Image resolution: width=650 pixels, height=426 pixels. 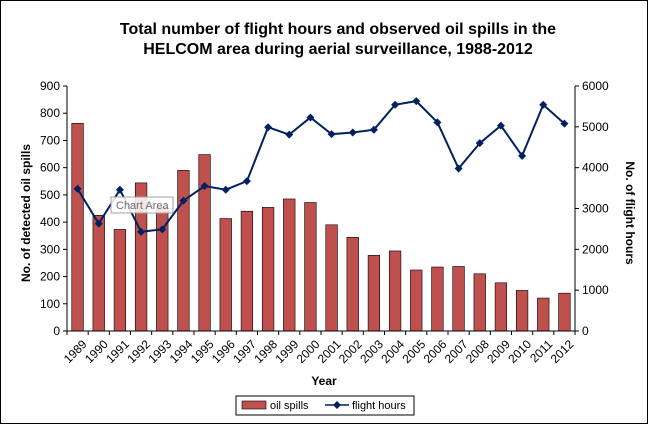 I want to click on chart-area-tooltip: Chart Area, so click(x=142, y=205).